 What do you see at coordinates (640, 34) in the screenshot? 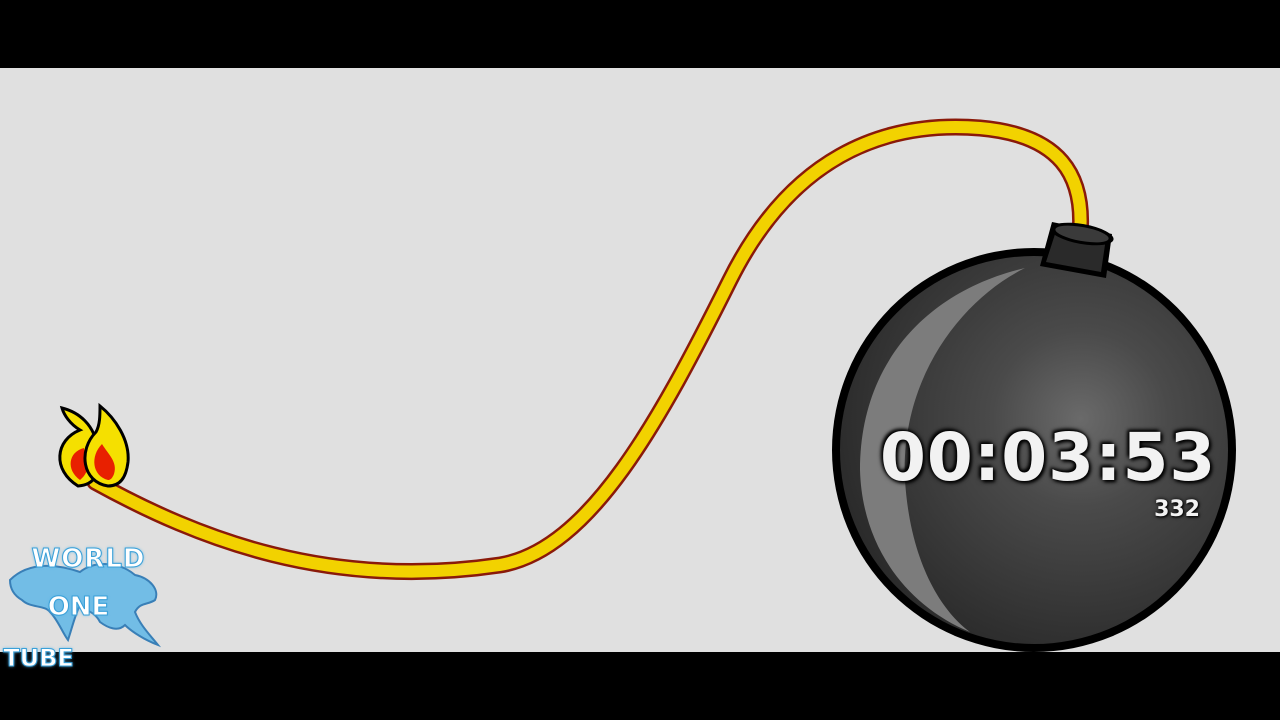
I see `letterbox-top` at bounding box center [640, 34].